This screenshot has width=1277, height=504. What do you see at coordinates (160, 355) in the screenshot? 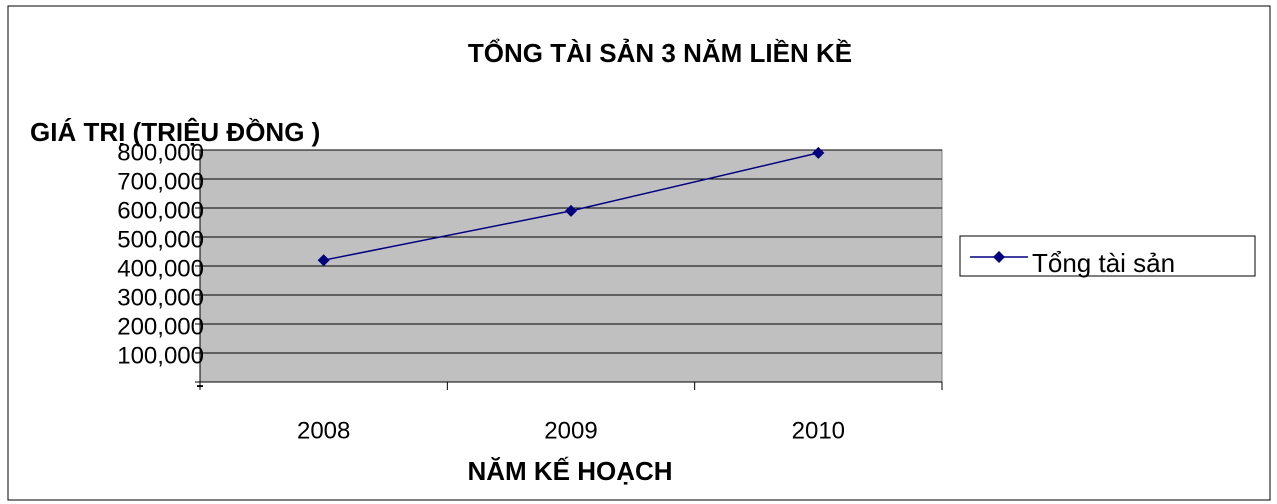
I see `y-tick-label: 100,000` at bounding box center [160, 355].